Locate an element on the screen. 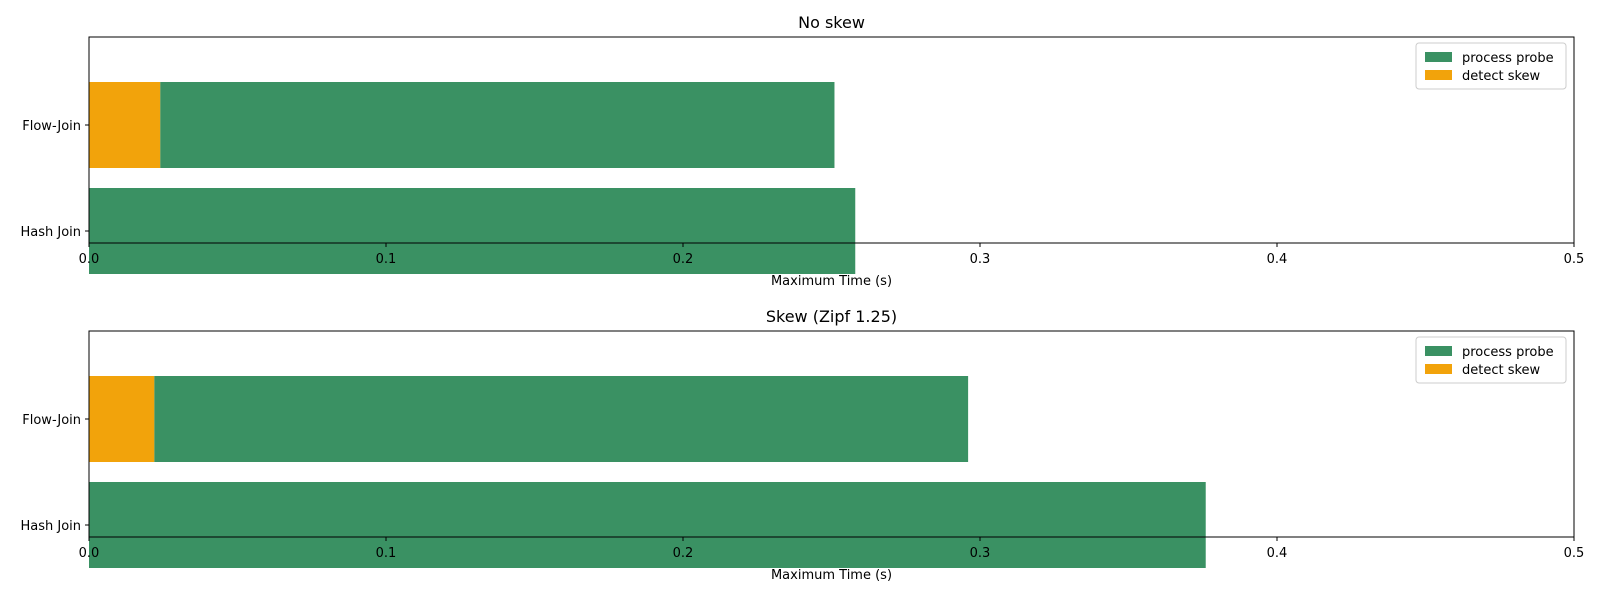  panel-title: No skew is located at coordinates (831, 22).